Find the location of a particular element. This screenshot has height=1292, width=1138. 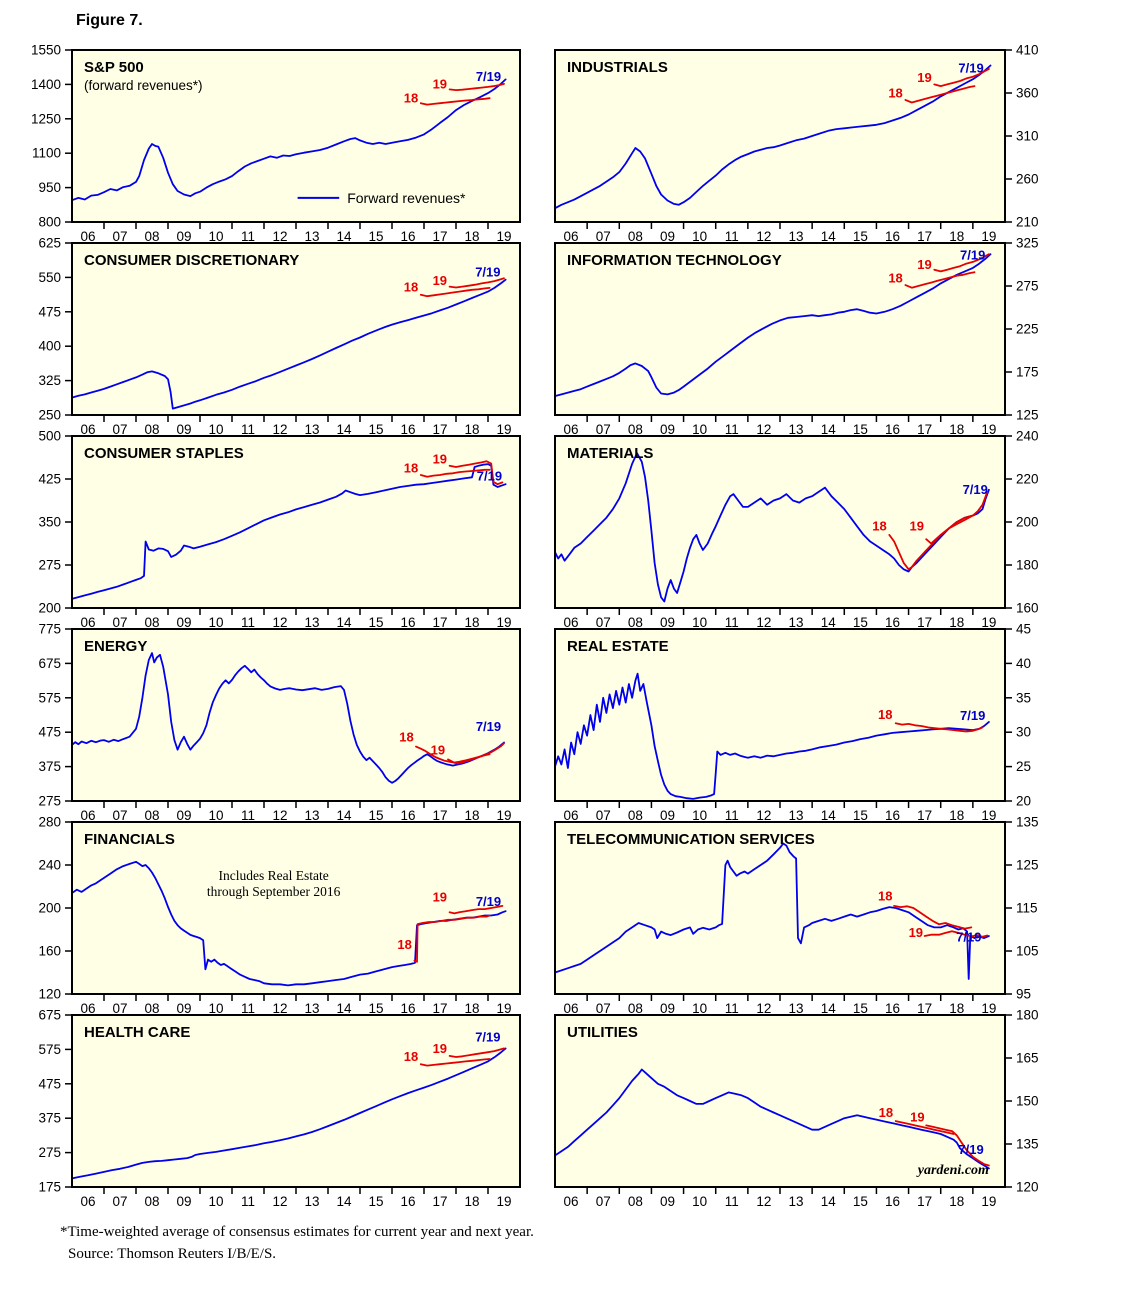

x-tick-label: 17 is located at coordinates (439, 622).